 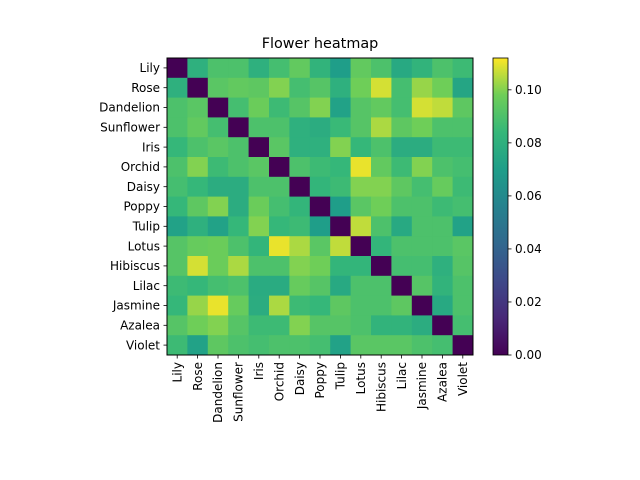 I want to click on y-tick-label: Dandelion, so click(x=129, y=108).